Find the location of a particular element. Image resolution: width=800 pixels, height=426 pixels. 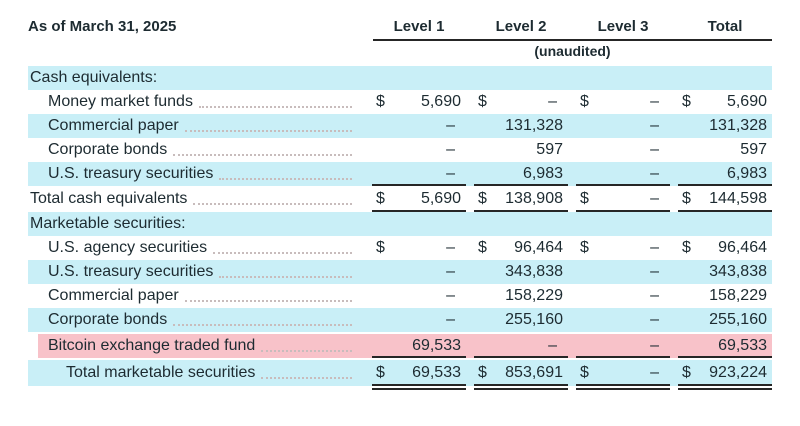

value-cell-level3 is located at coordinates (623, 224).